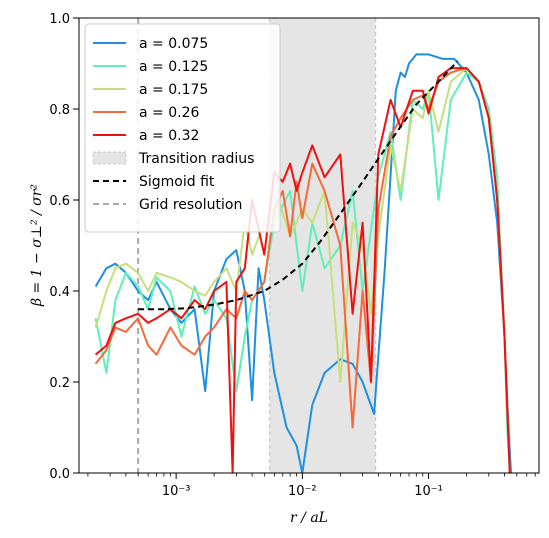  What do you see at coordinates (59, 19) in the screenshot?
I see `y-tick-label: 1.0` at bounding box center [59, 19].